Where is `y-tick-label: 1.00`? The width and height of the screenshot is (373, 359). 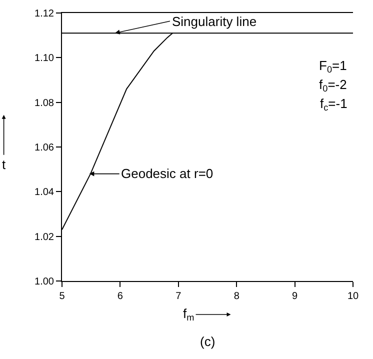
y-tick-label: 1.00 is located at coordinates (44, 282).